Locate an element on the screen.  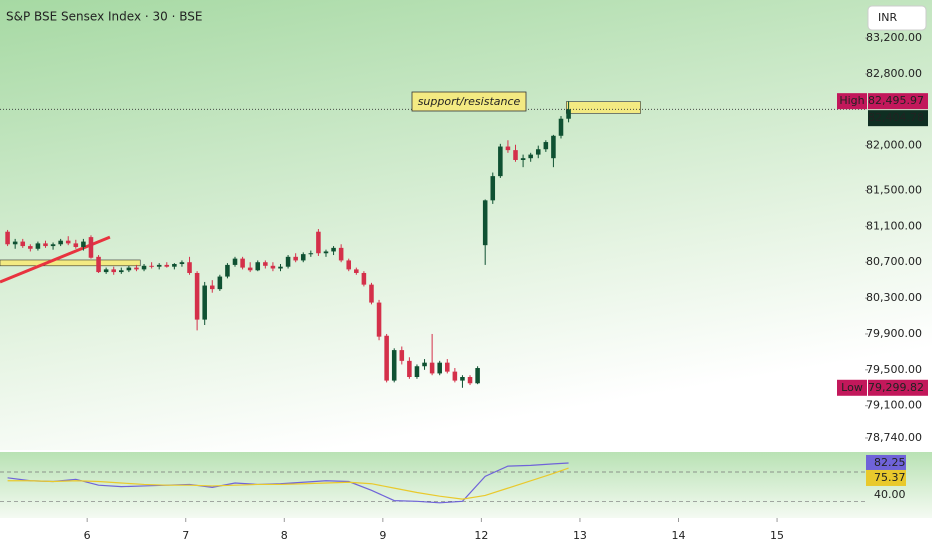
marker-value: 79,299.82 is located at coordinates (896, 387).